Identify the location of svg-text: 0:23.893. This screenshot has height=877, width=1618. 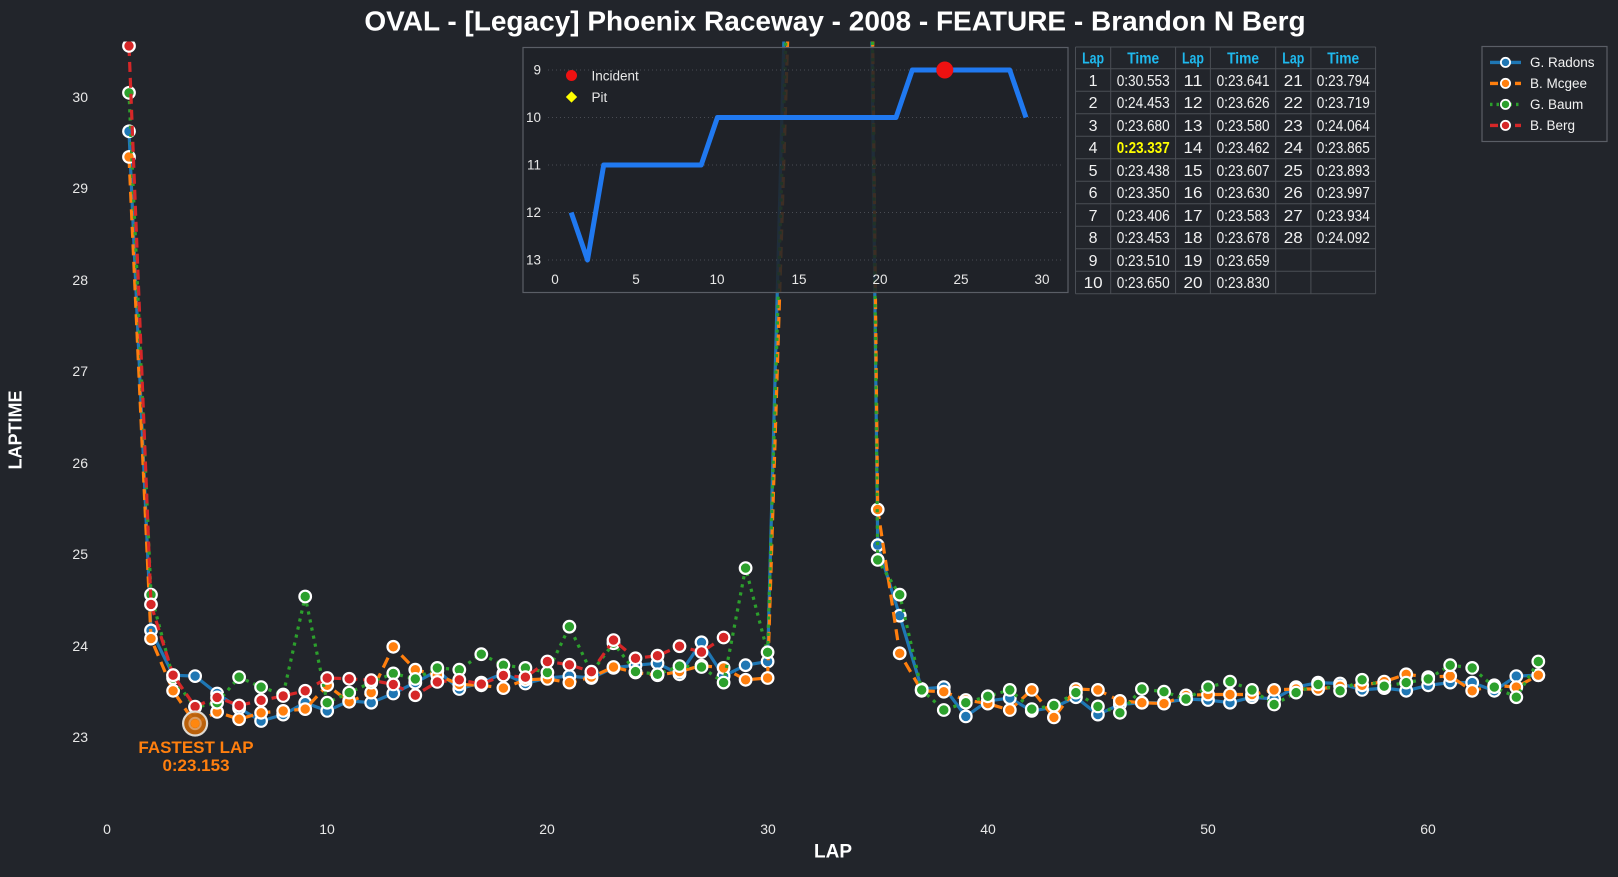
(1343, 171).